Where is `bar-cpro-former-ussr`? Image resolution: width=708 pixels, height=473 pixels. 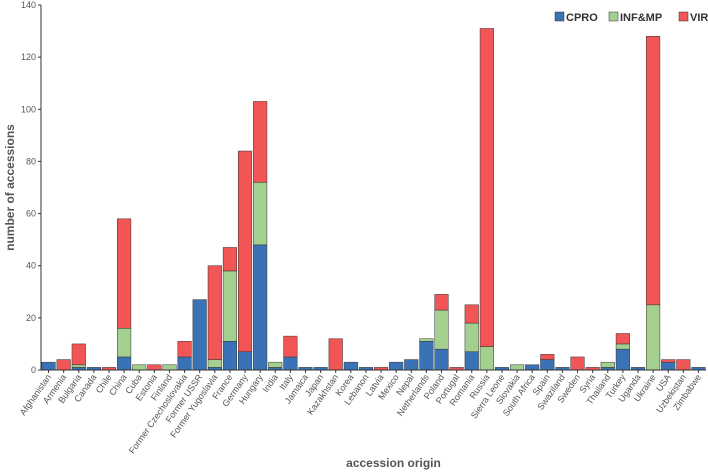 bar-cpro-former-ussr is located at coordinates (199, 335).